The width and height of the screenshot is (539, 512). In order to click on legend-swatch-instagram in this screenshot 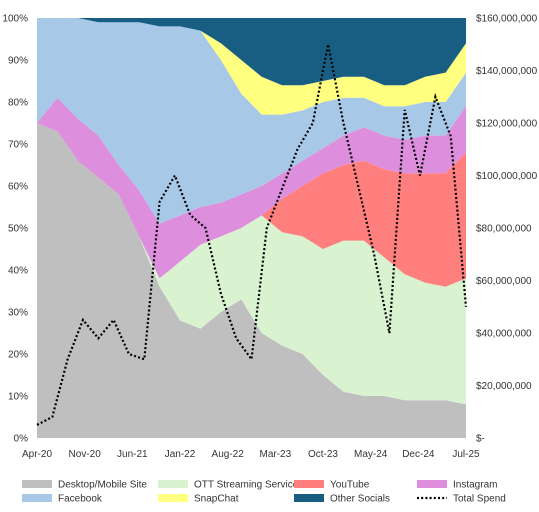, I will do `click(432, 484)`.